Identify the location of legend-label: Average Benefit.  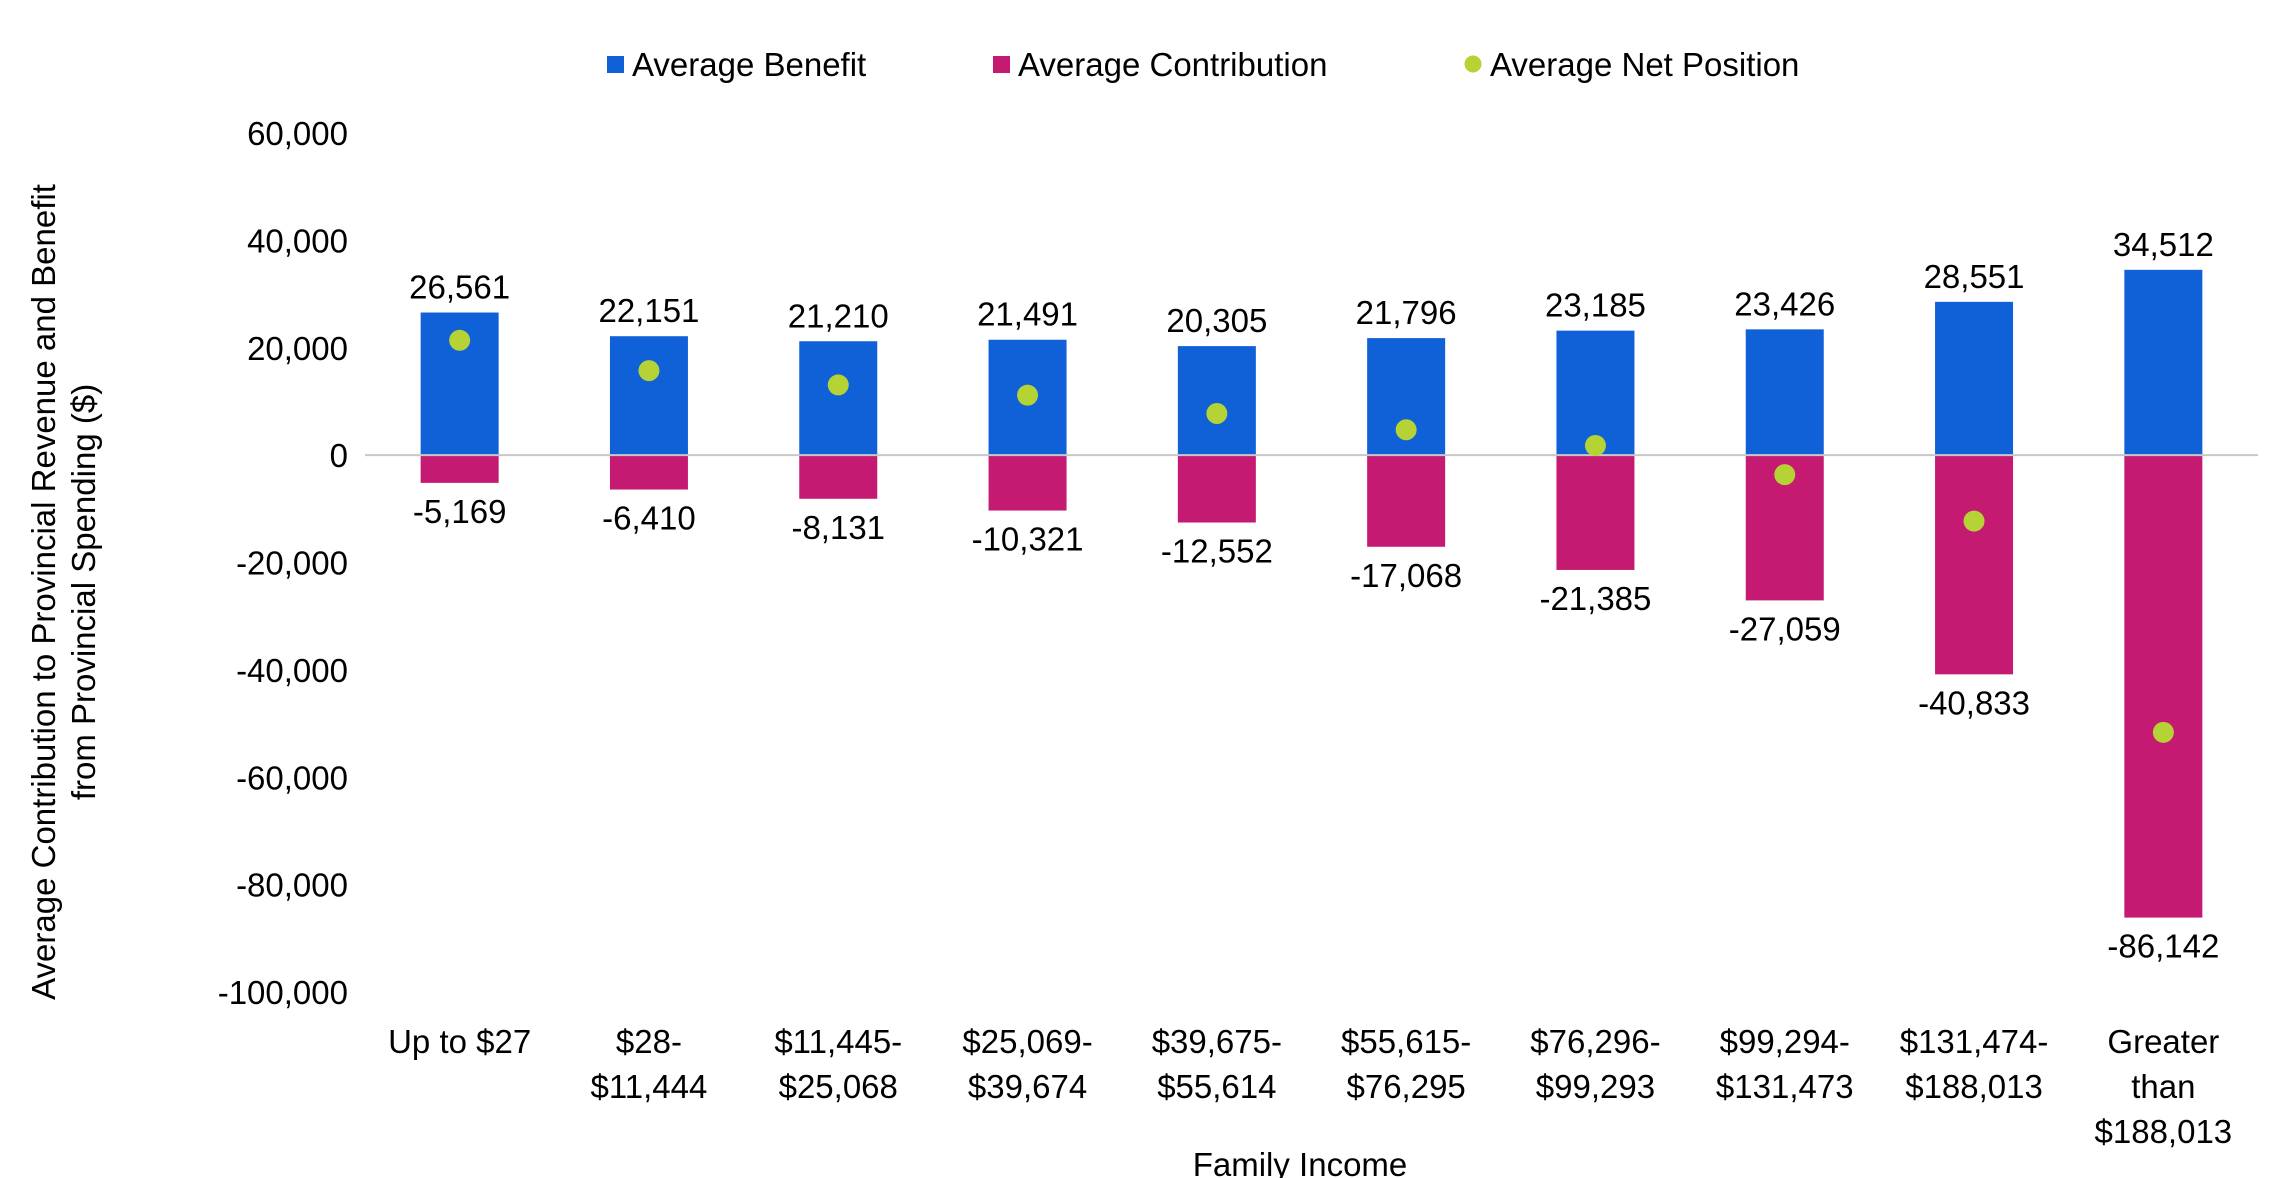
(749, 64).